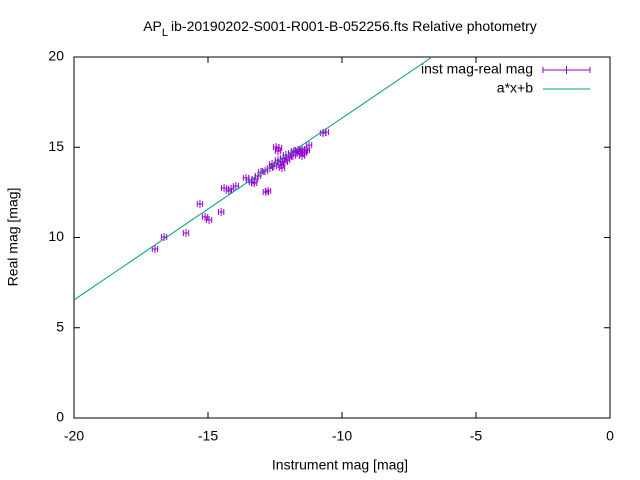 The height and width of the screenshot is (480, 640). What do you see at coordinates (515, 88) in the screenshot?
I see `legend-label: a*x+b` at bounding box center [515, 88].